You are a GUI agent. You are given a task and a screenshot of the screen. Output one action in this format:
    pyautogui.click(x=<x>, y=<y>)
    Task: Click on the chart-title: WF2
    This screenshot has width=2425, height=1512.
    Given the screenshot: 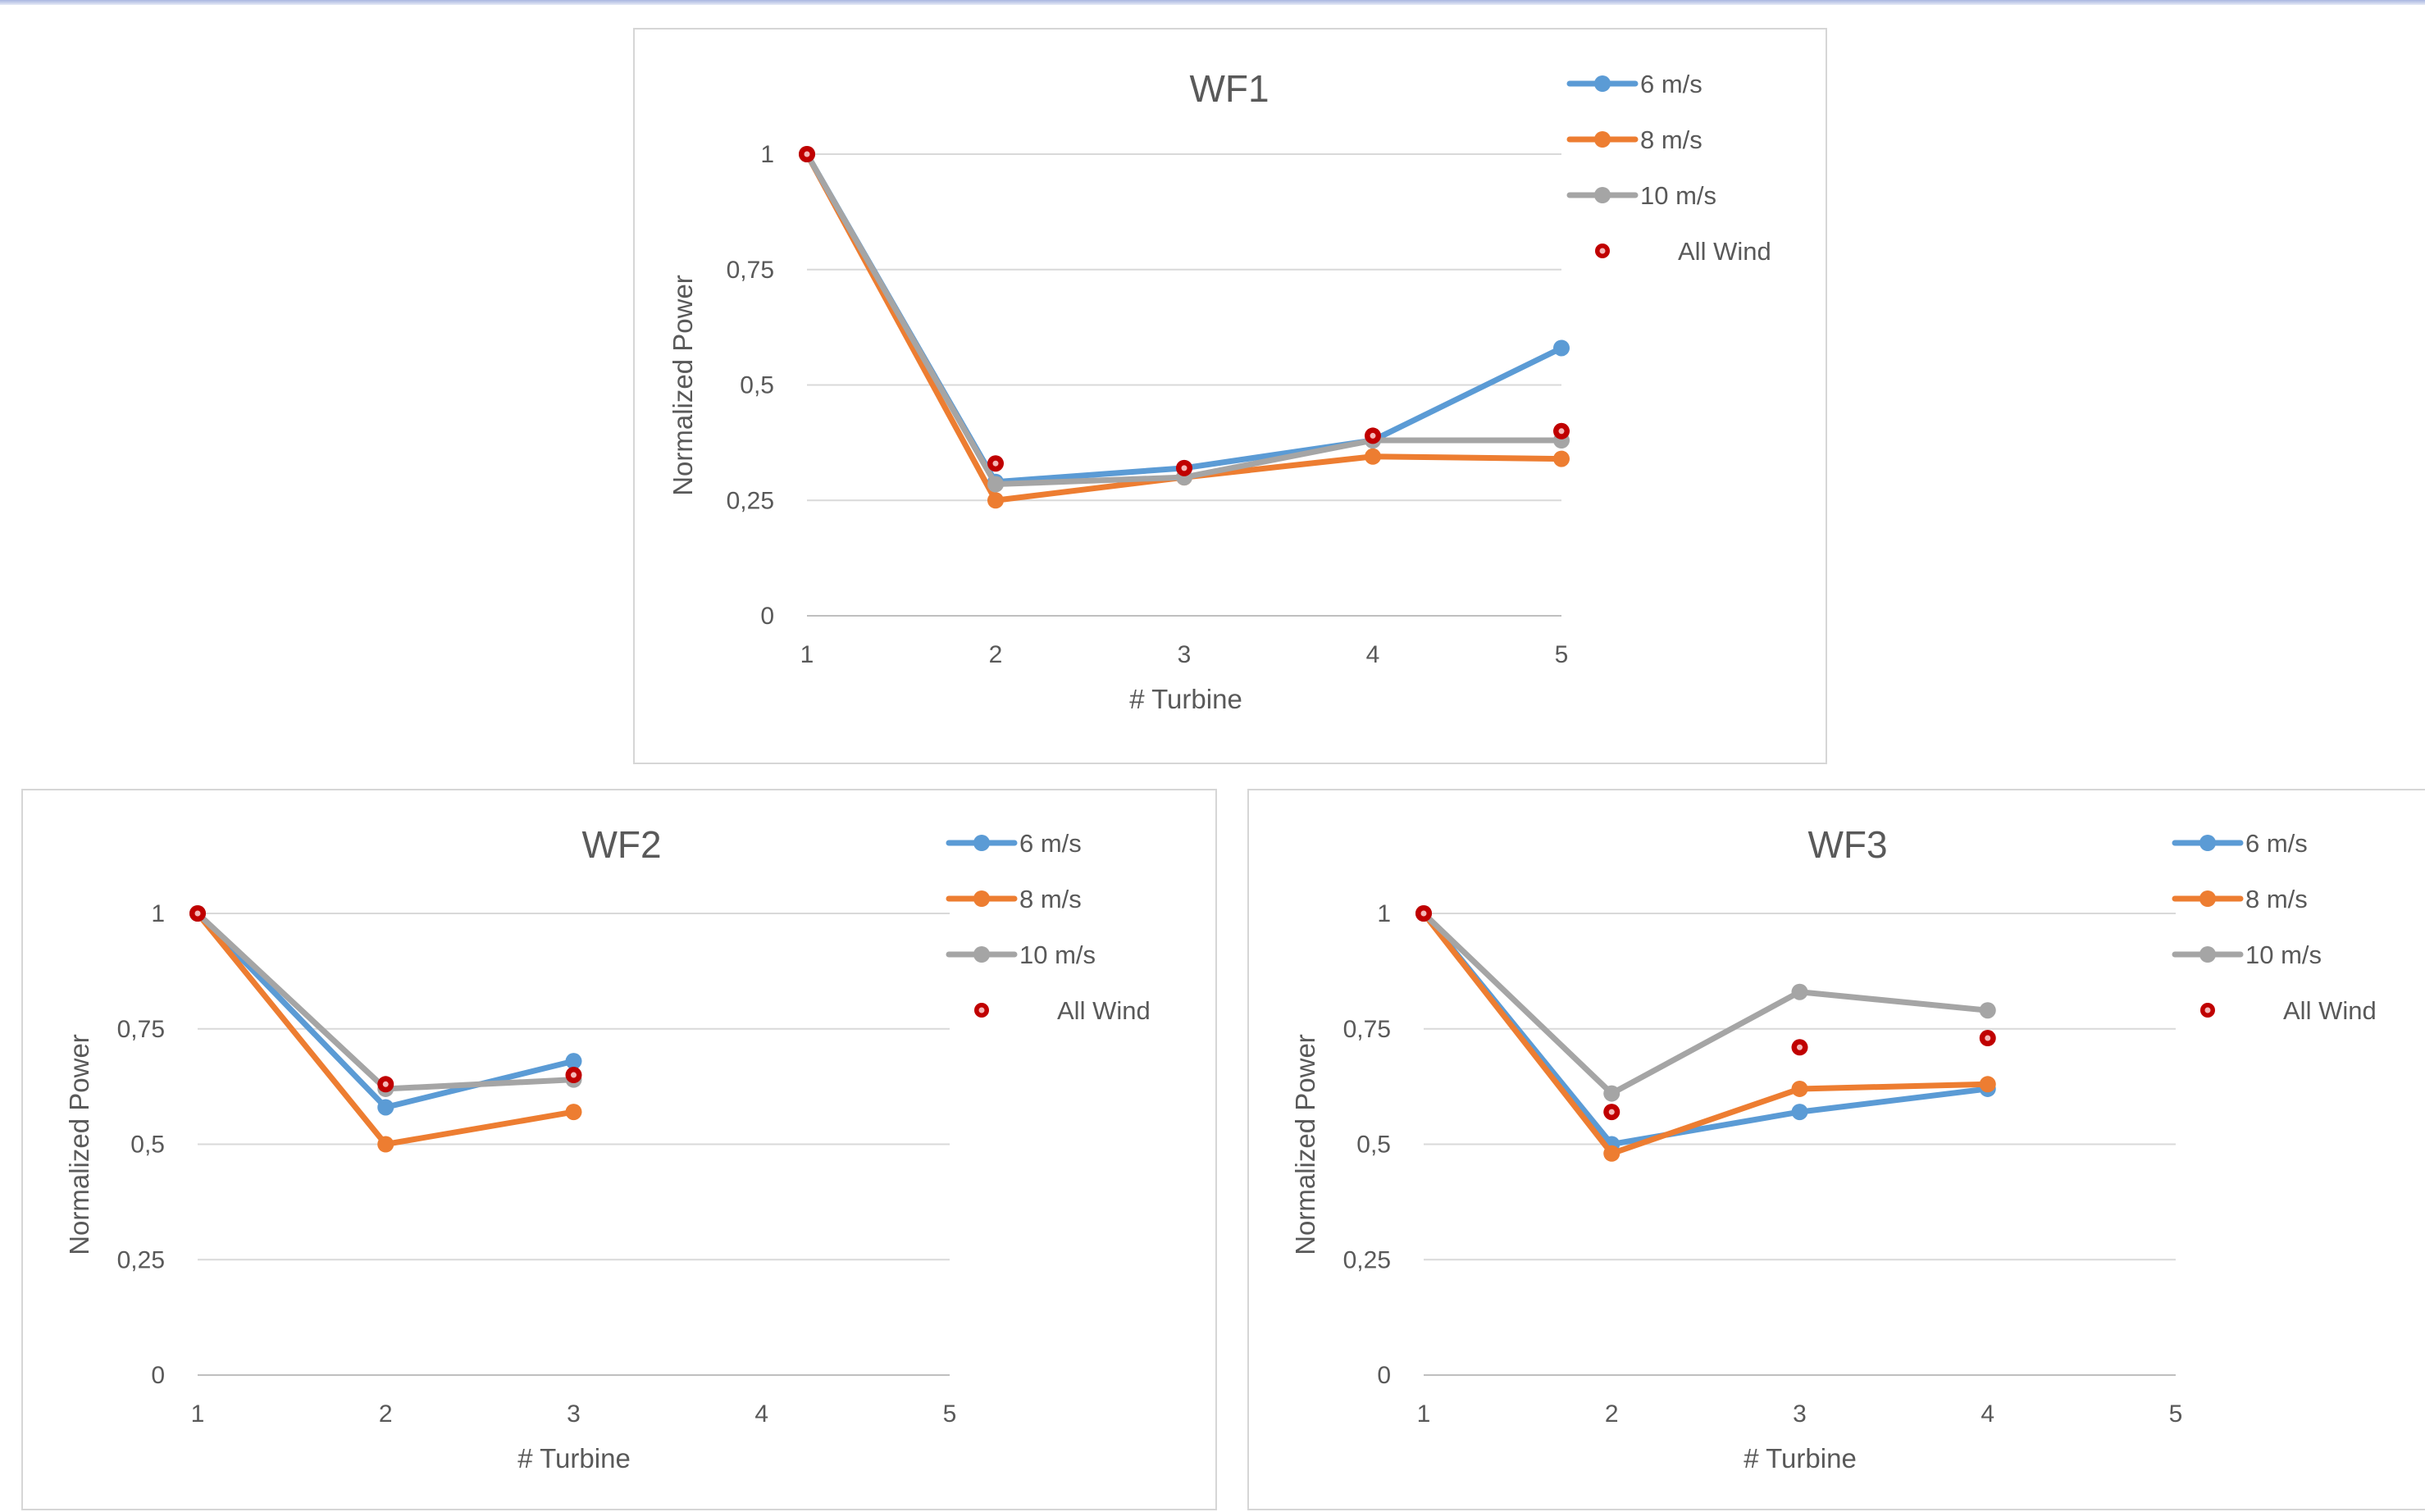 What is the action you would take?
    pyautogui.click(x=621, y=844)
    